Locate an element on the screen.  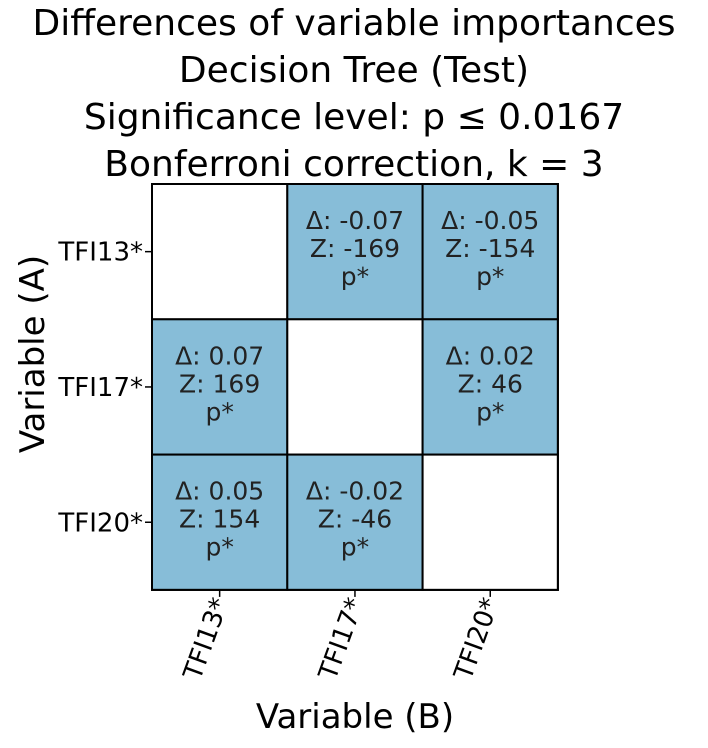
y-axis-label: Variable (A) is located at coordinates (33, 354).